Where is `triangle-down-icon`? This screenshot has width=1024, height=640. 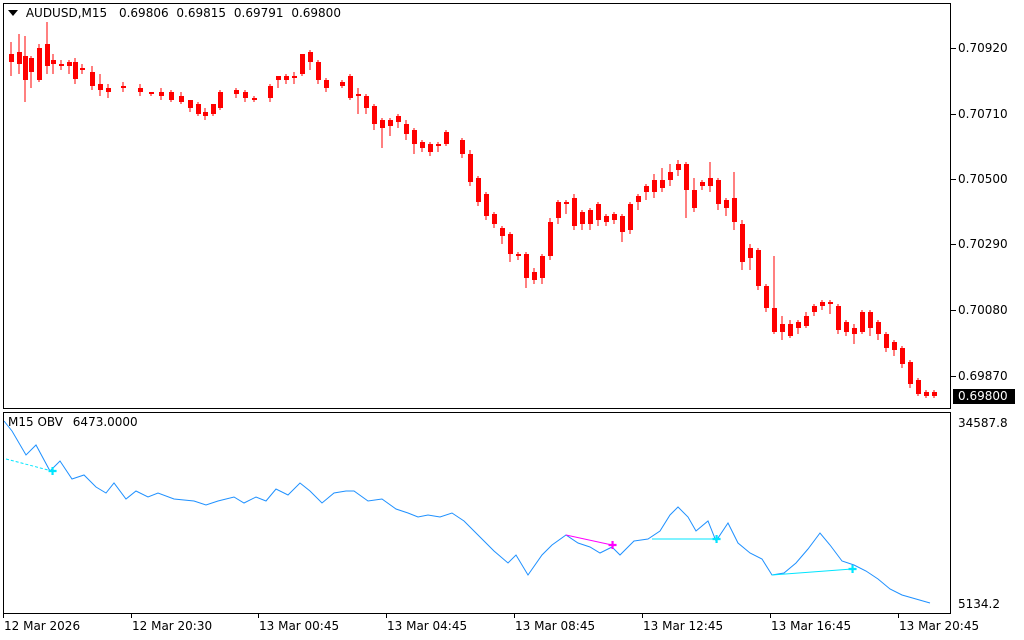 triangle-down-icon is located at coordinates (13, 13).